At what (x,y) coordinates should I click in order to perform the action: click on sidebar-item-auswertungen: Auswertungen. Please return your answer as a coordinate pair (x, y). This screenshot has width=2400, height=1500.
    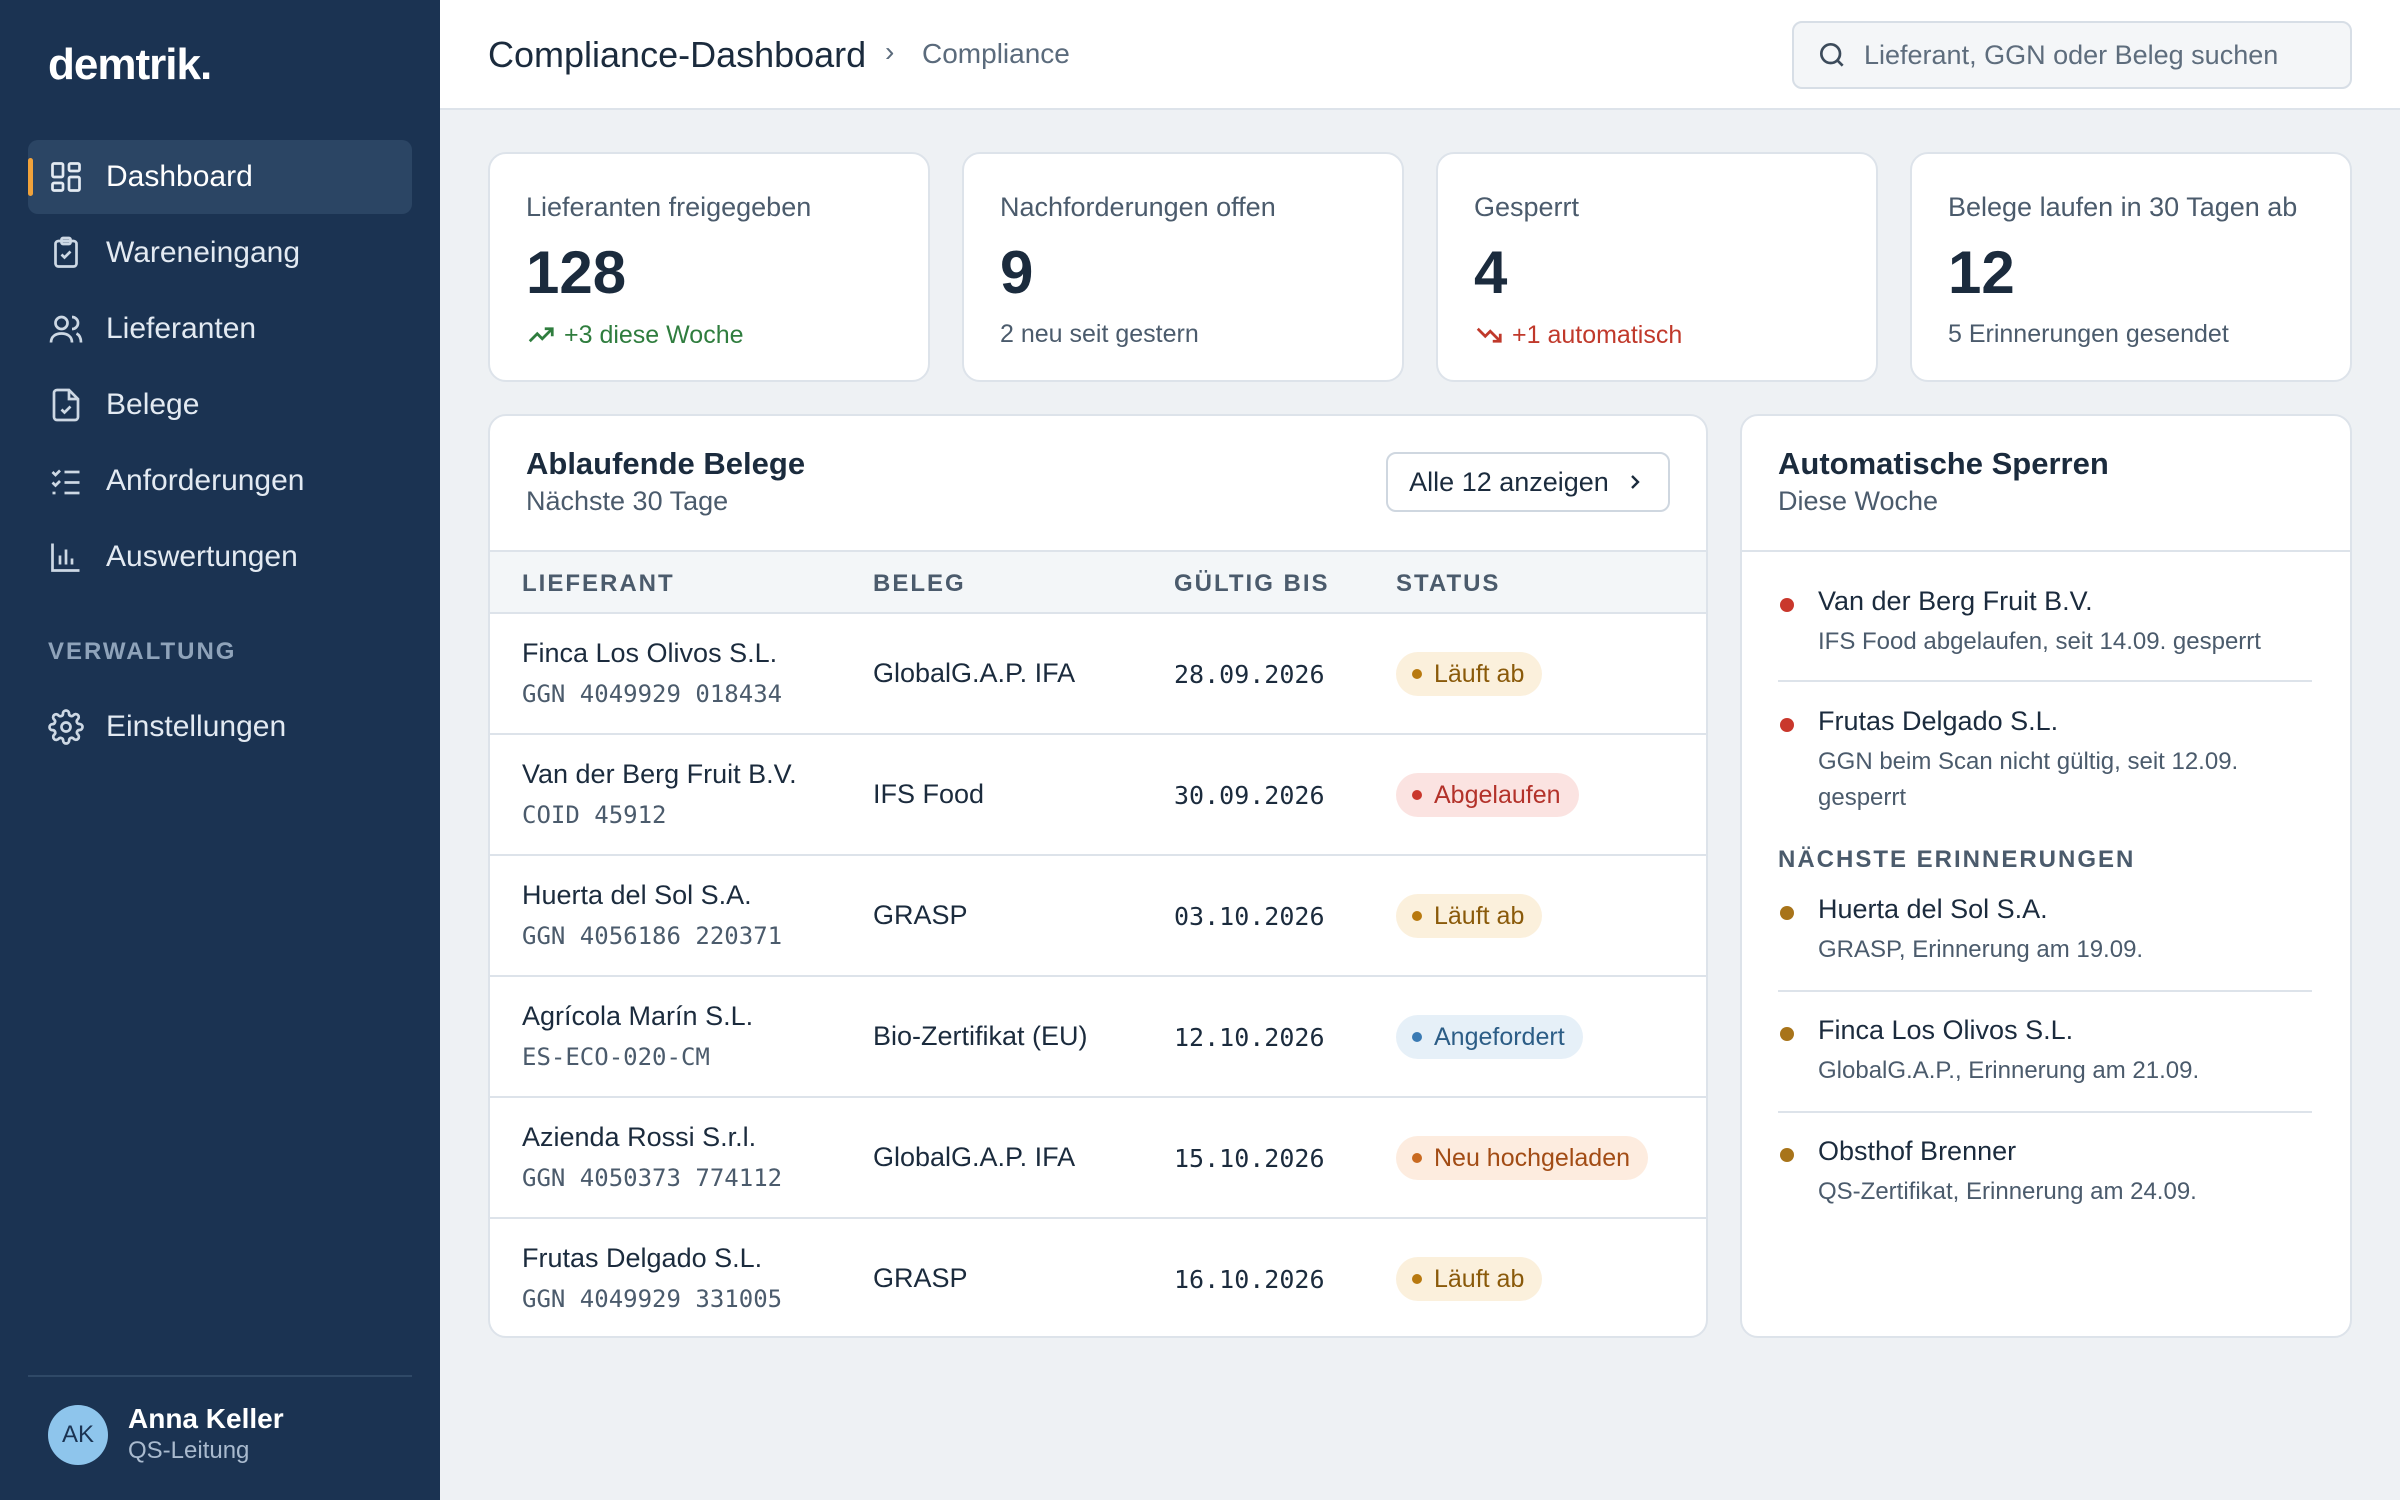
    Looking at the image, I should click on (220, 557).